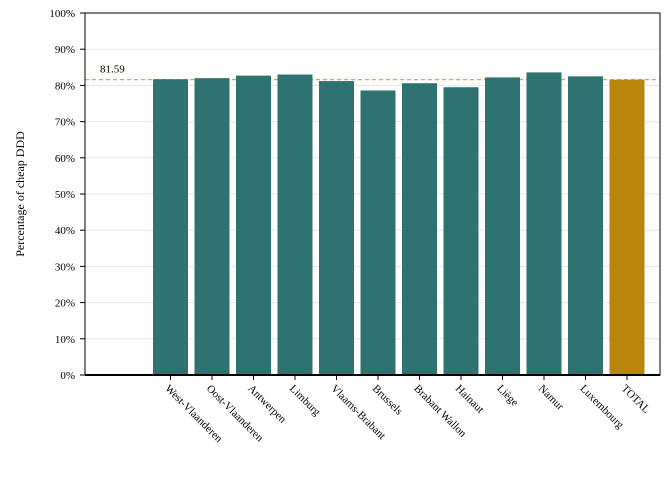 The image size is (672, 480). Describe the element at coordinates (65, 340) in the screenshot. I see `y-tick-label: 10%` at that location.